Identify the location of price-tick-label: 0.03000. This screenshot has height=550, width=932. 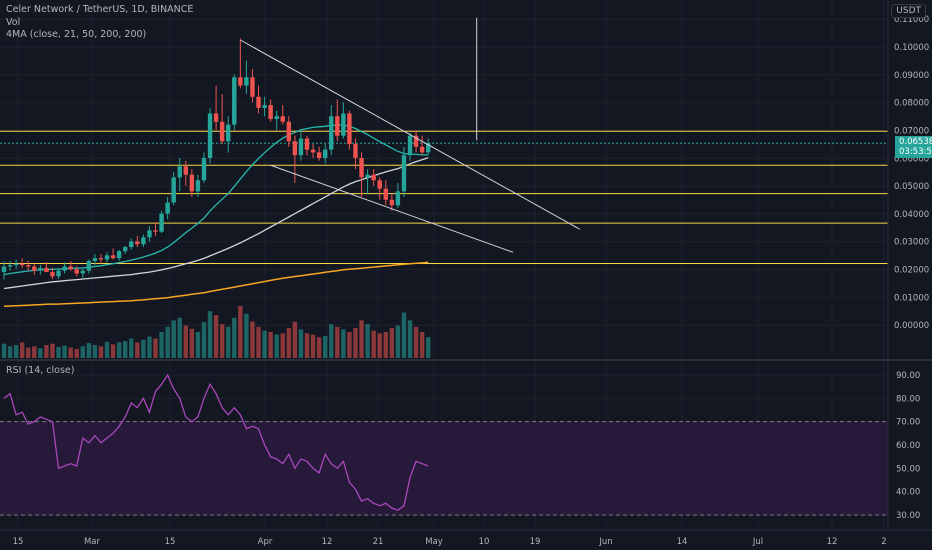
(911, 243).